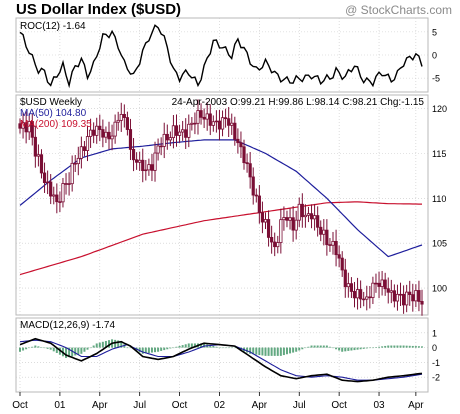 This screenshot has width=460, height=414. Describe the element at coordinates (434, 348) in the screenshot. I see `macd-y-tick-label: 0` at that location.